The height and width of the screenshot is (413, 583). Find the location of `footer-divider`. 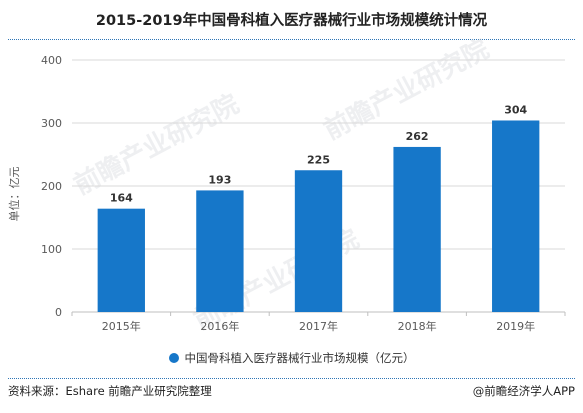

footer-divider is located at coordinates (291, 378).